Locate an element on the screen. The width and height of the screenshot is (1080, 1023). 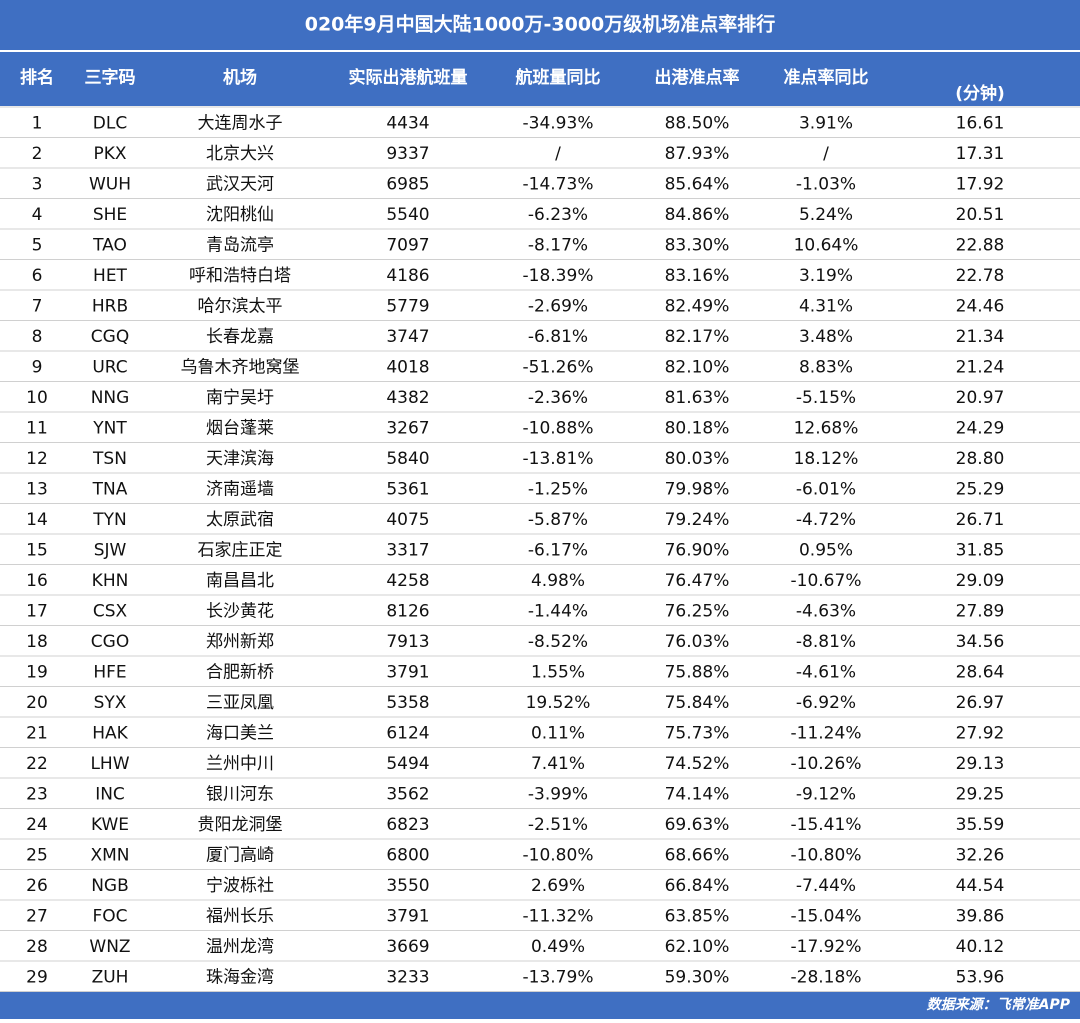
cell: 27.89 is located at coordinates (980, 611).